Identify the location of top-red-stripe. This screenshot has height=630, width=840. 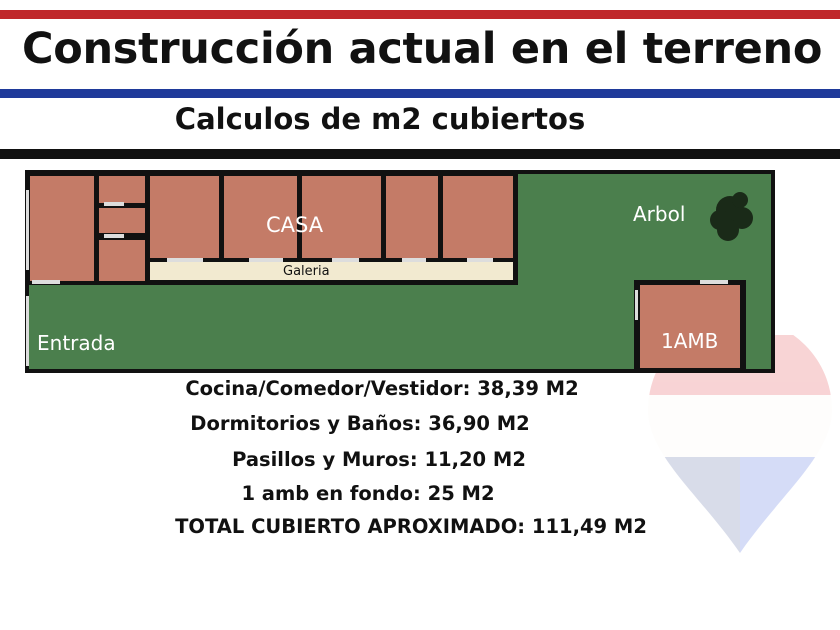
(420, 14).